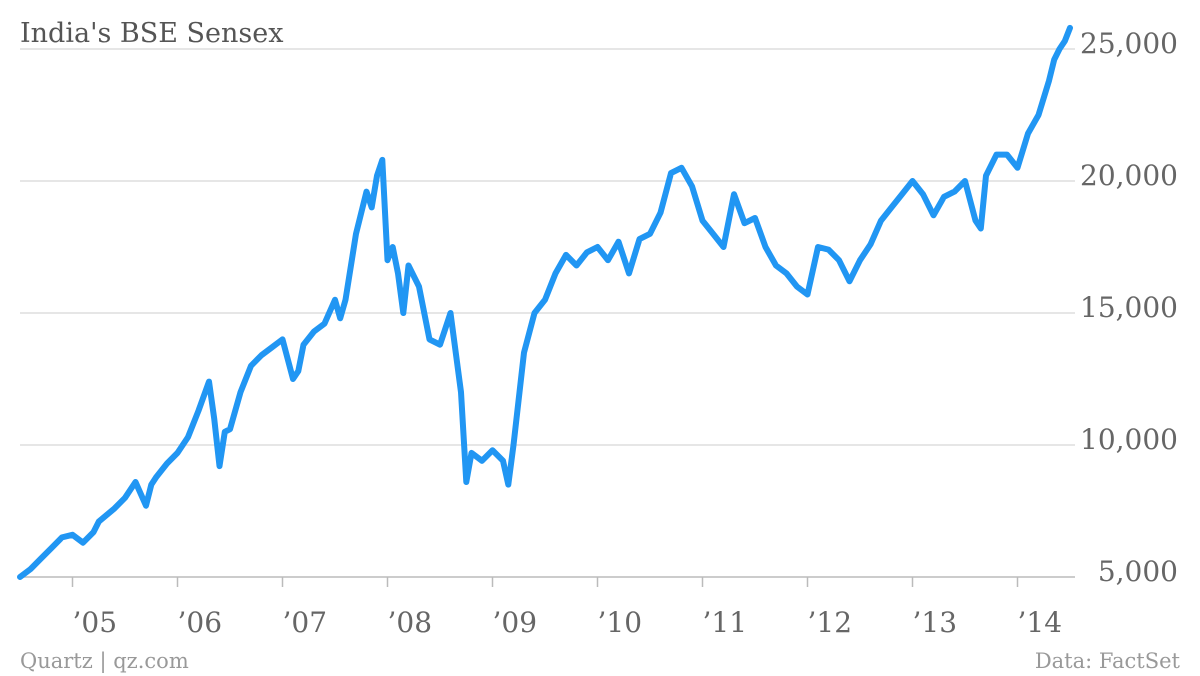  What do you see at coordinates (567, 608) in the screenshot?
I see `x-axis-ticks: ’05 ’06 ’07 ’08 ’09 ’10 ’11 ’12 ’13 ’14` at bounding box center [567, 608].